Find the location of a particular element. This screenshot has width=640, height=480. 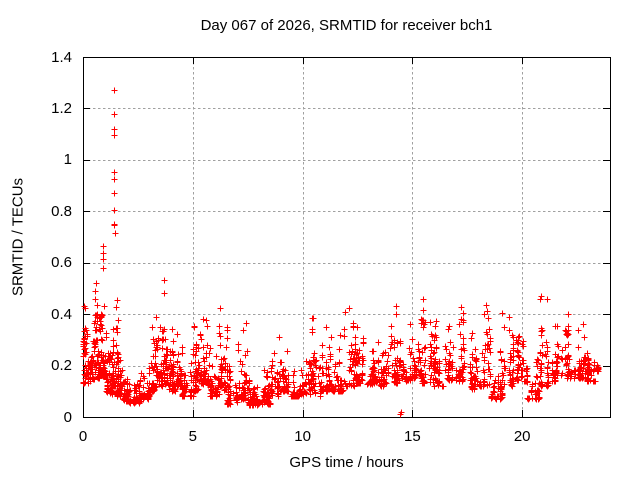

x-tick-label: 0 is located at coordinates (83, 436).